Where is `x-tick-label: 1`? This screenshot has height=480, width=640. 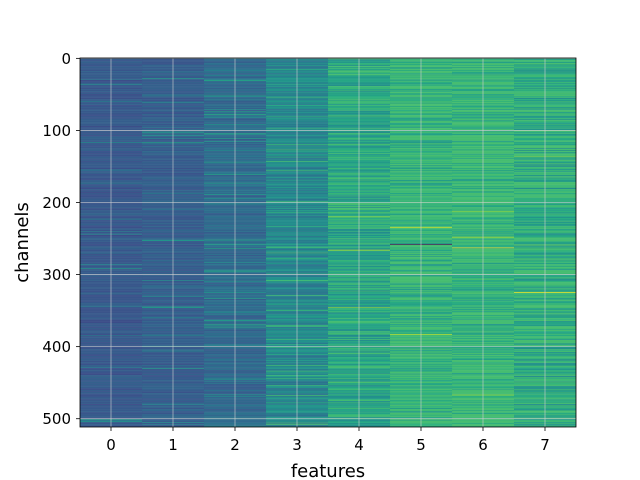 x-tick-label: 1 is located at coordinates (173, 445).